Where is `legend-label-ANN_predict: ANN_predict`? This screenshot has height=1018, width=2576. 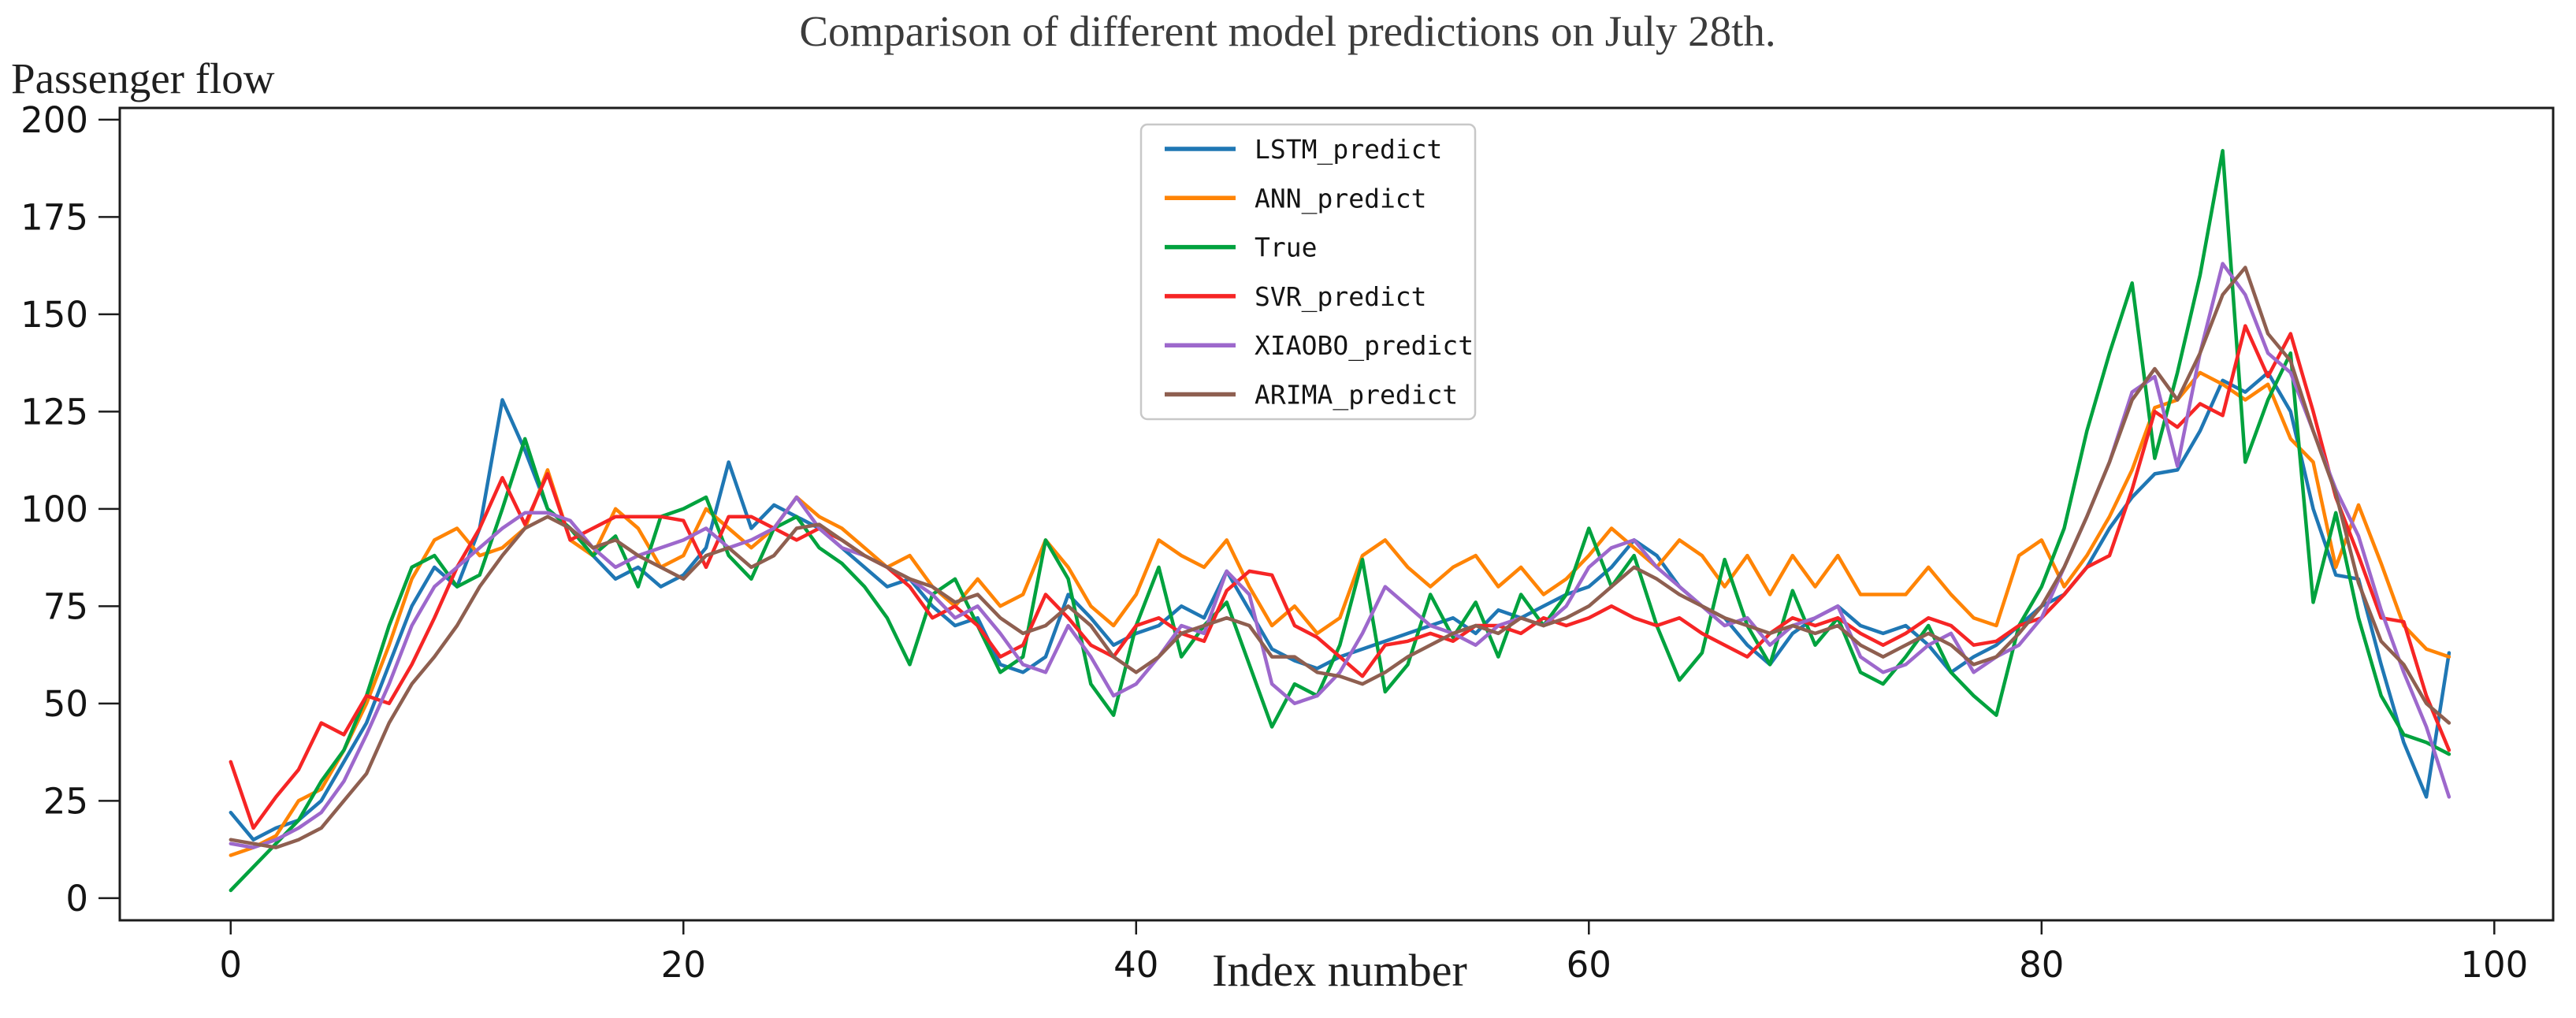
legend-label-ANN_predict: ANN_predict is located at coordinates (1341, 198).